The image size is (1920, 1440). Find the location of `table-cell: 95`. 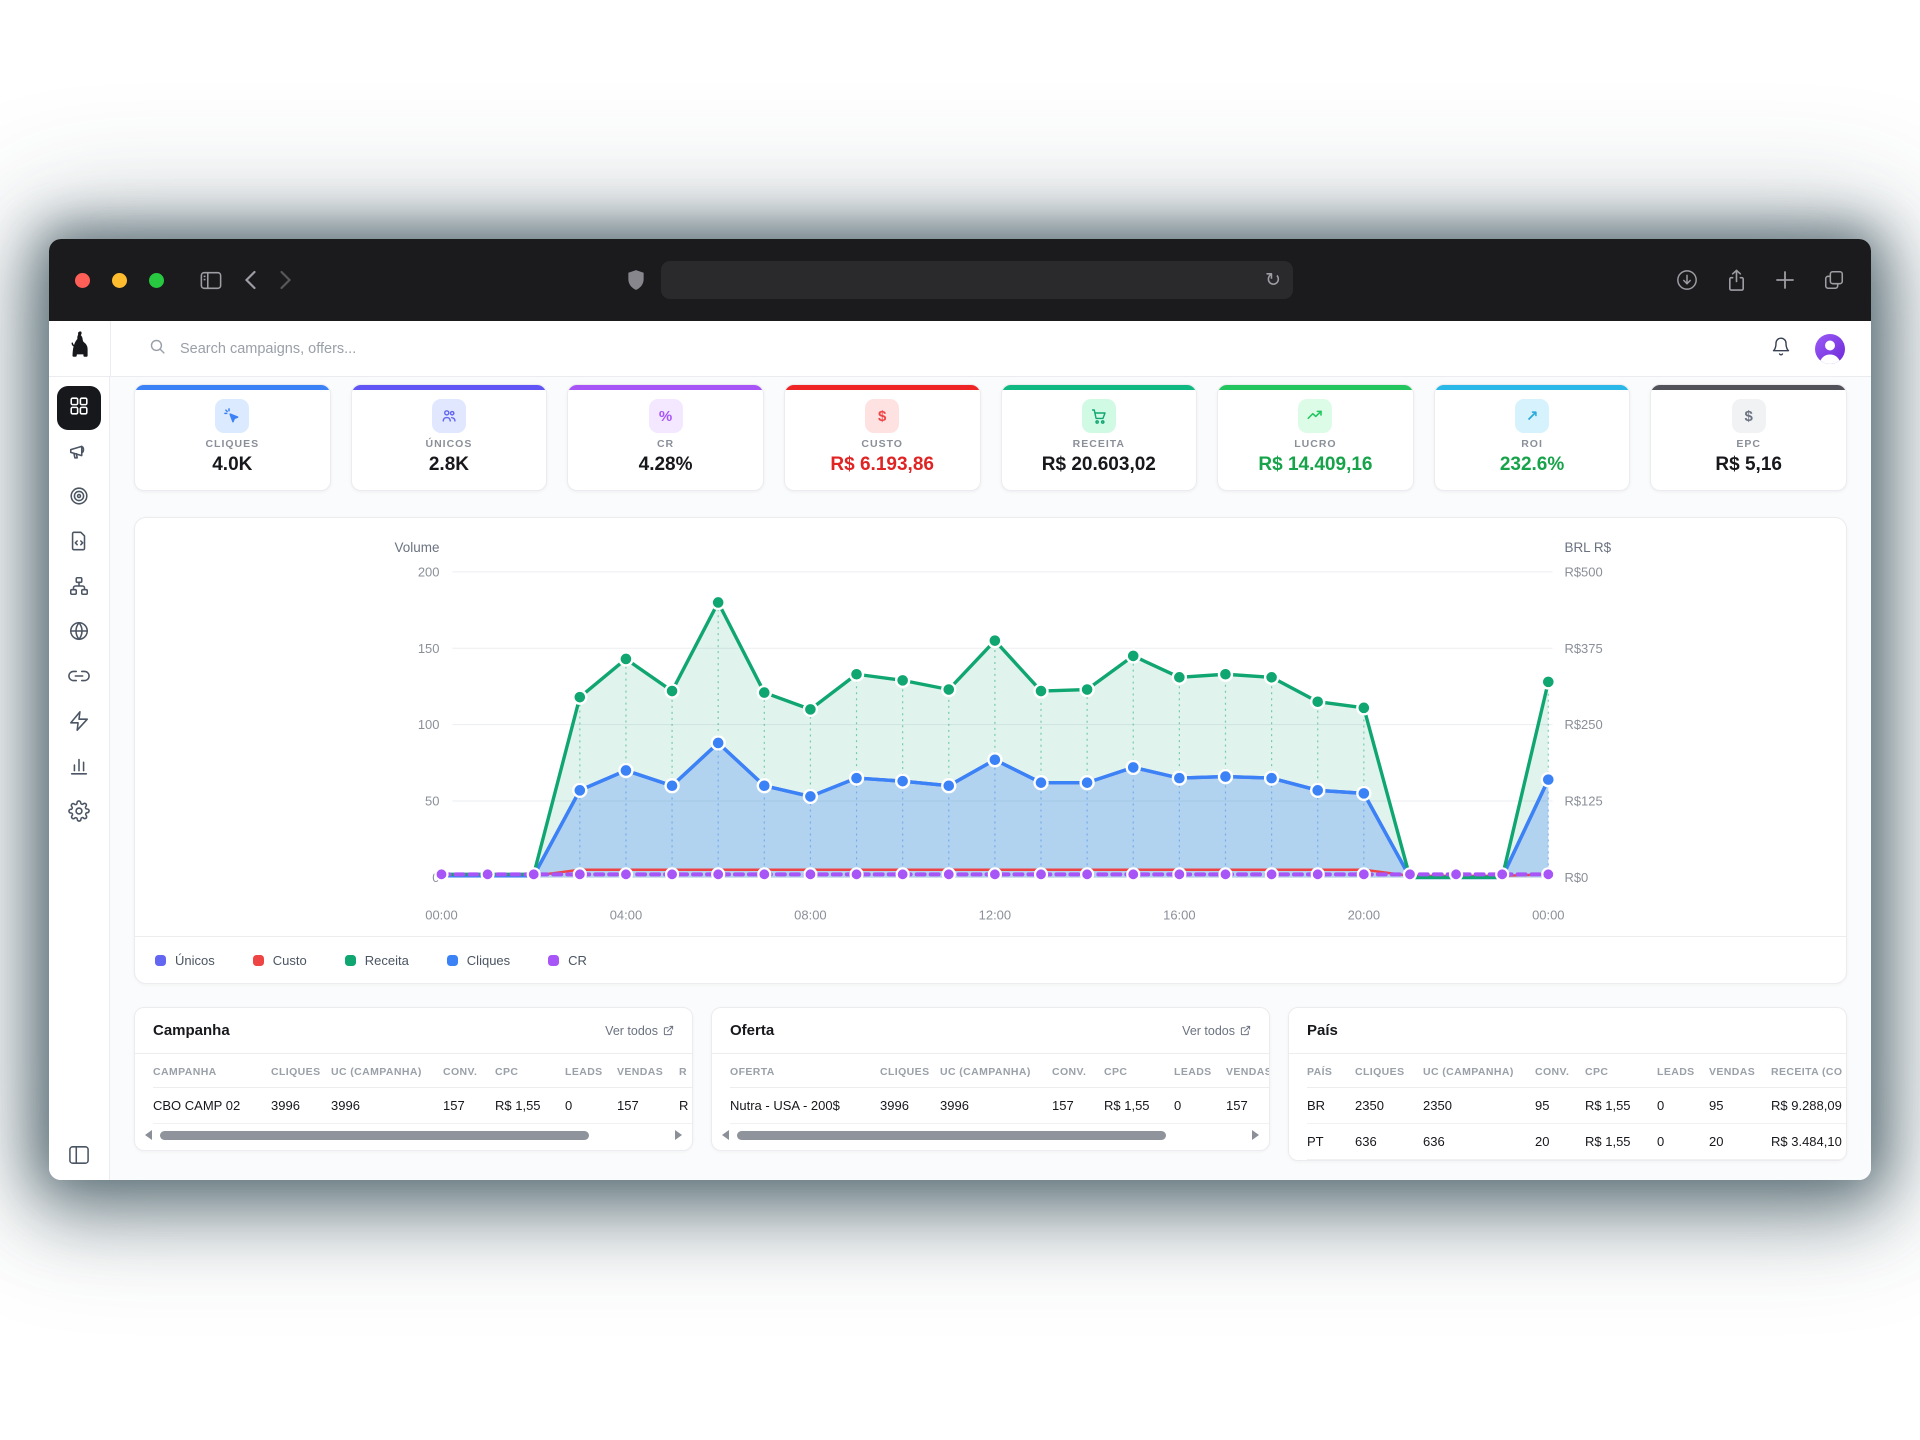

table-cell: 95 is located at coordinates (1740, 1106).